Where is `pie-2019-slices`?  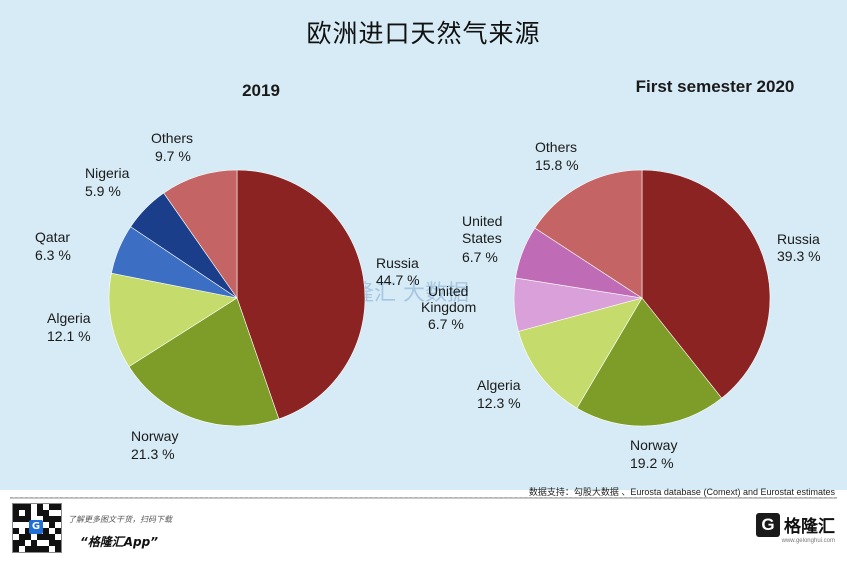
pie-2019-slices is located at coordinates (237, 298).